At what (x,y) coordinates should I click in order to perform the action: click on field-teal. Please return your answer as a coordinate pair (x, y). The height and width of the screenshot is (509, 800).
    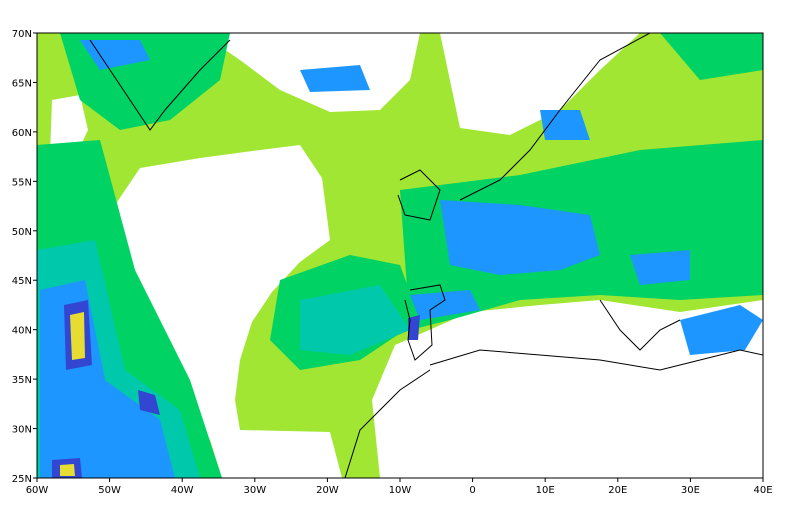
    Looking at the image, I should click on (355, 320).